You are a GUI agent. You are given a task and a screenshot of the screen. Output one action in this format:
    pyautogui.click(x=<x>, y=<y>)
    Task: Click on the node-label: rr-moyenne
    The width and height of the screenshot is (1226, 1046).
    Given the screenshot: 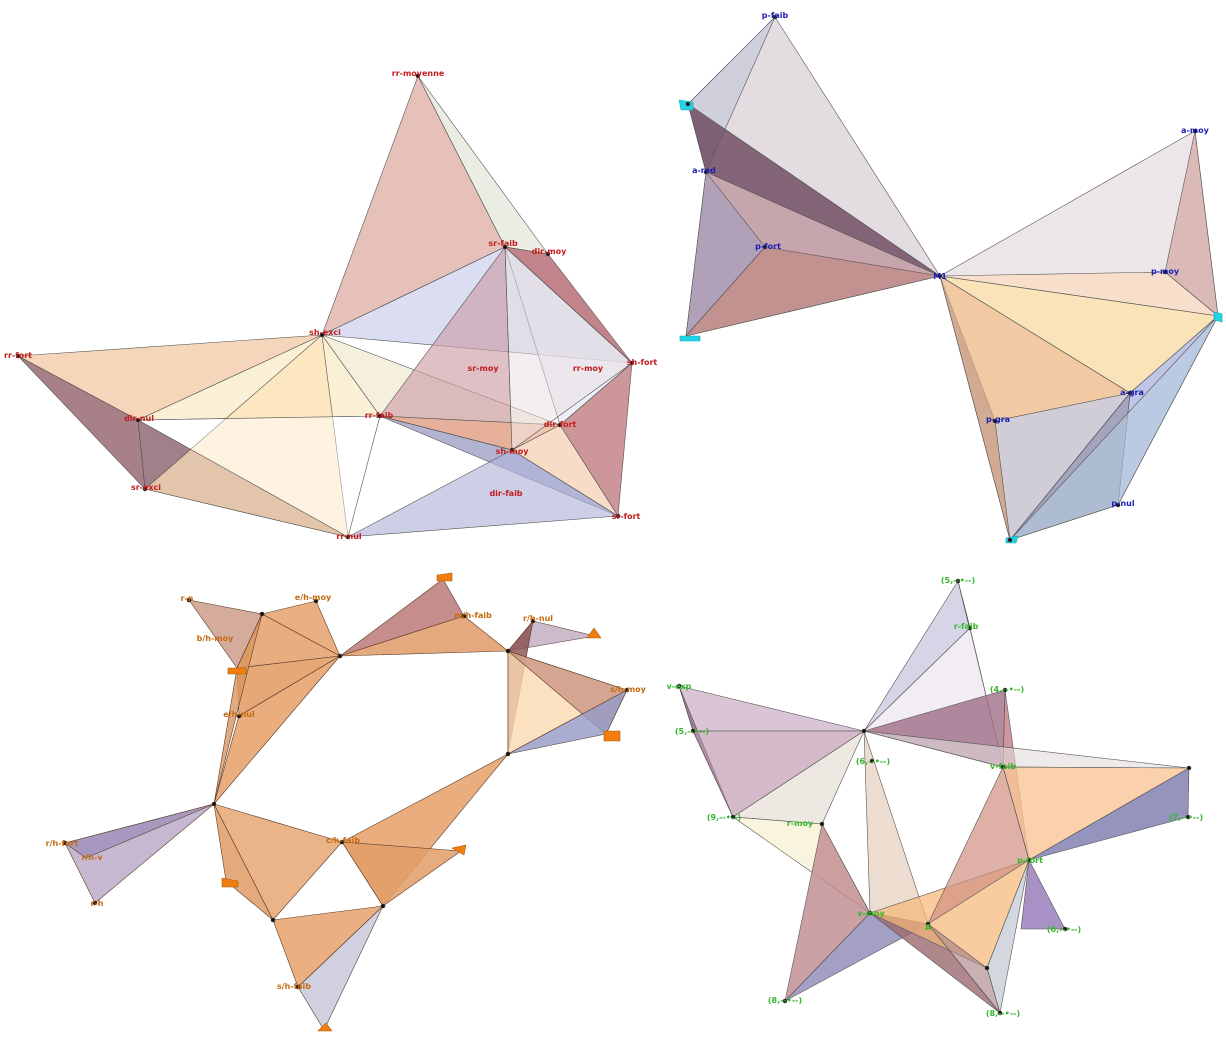 What is the action you would take?
    pyautogui.click(x=418, y=73)
    